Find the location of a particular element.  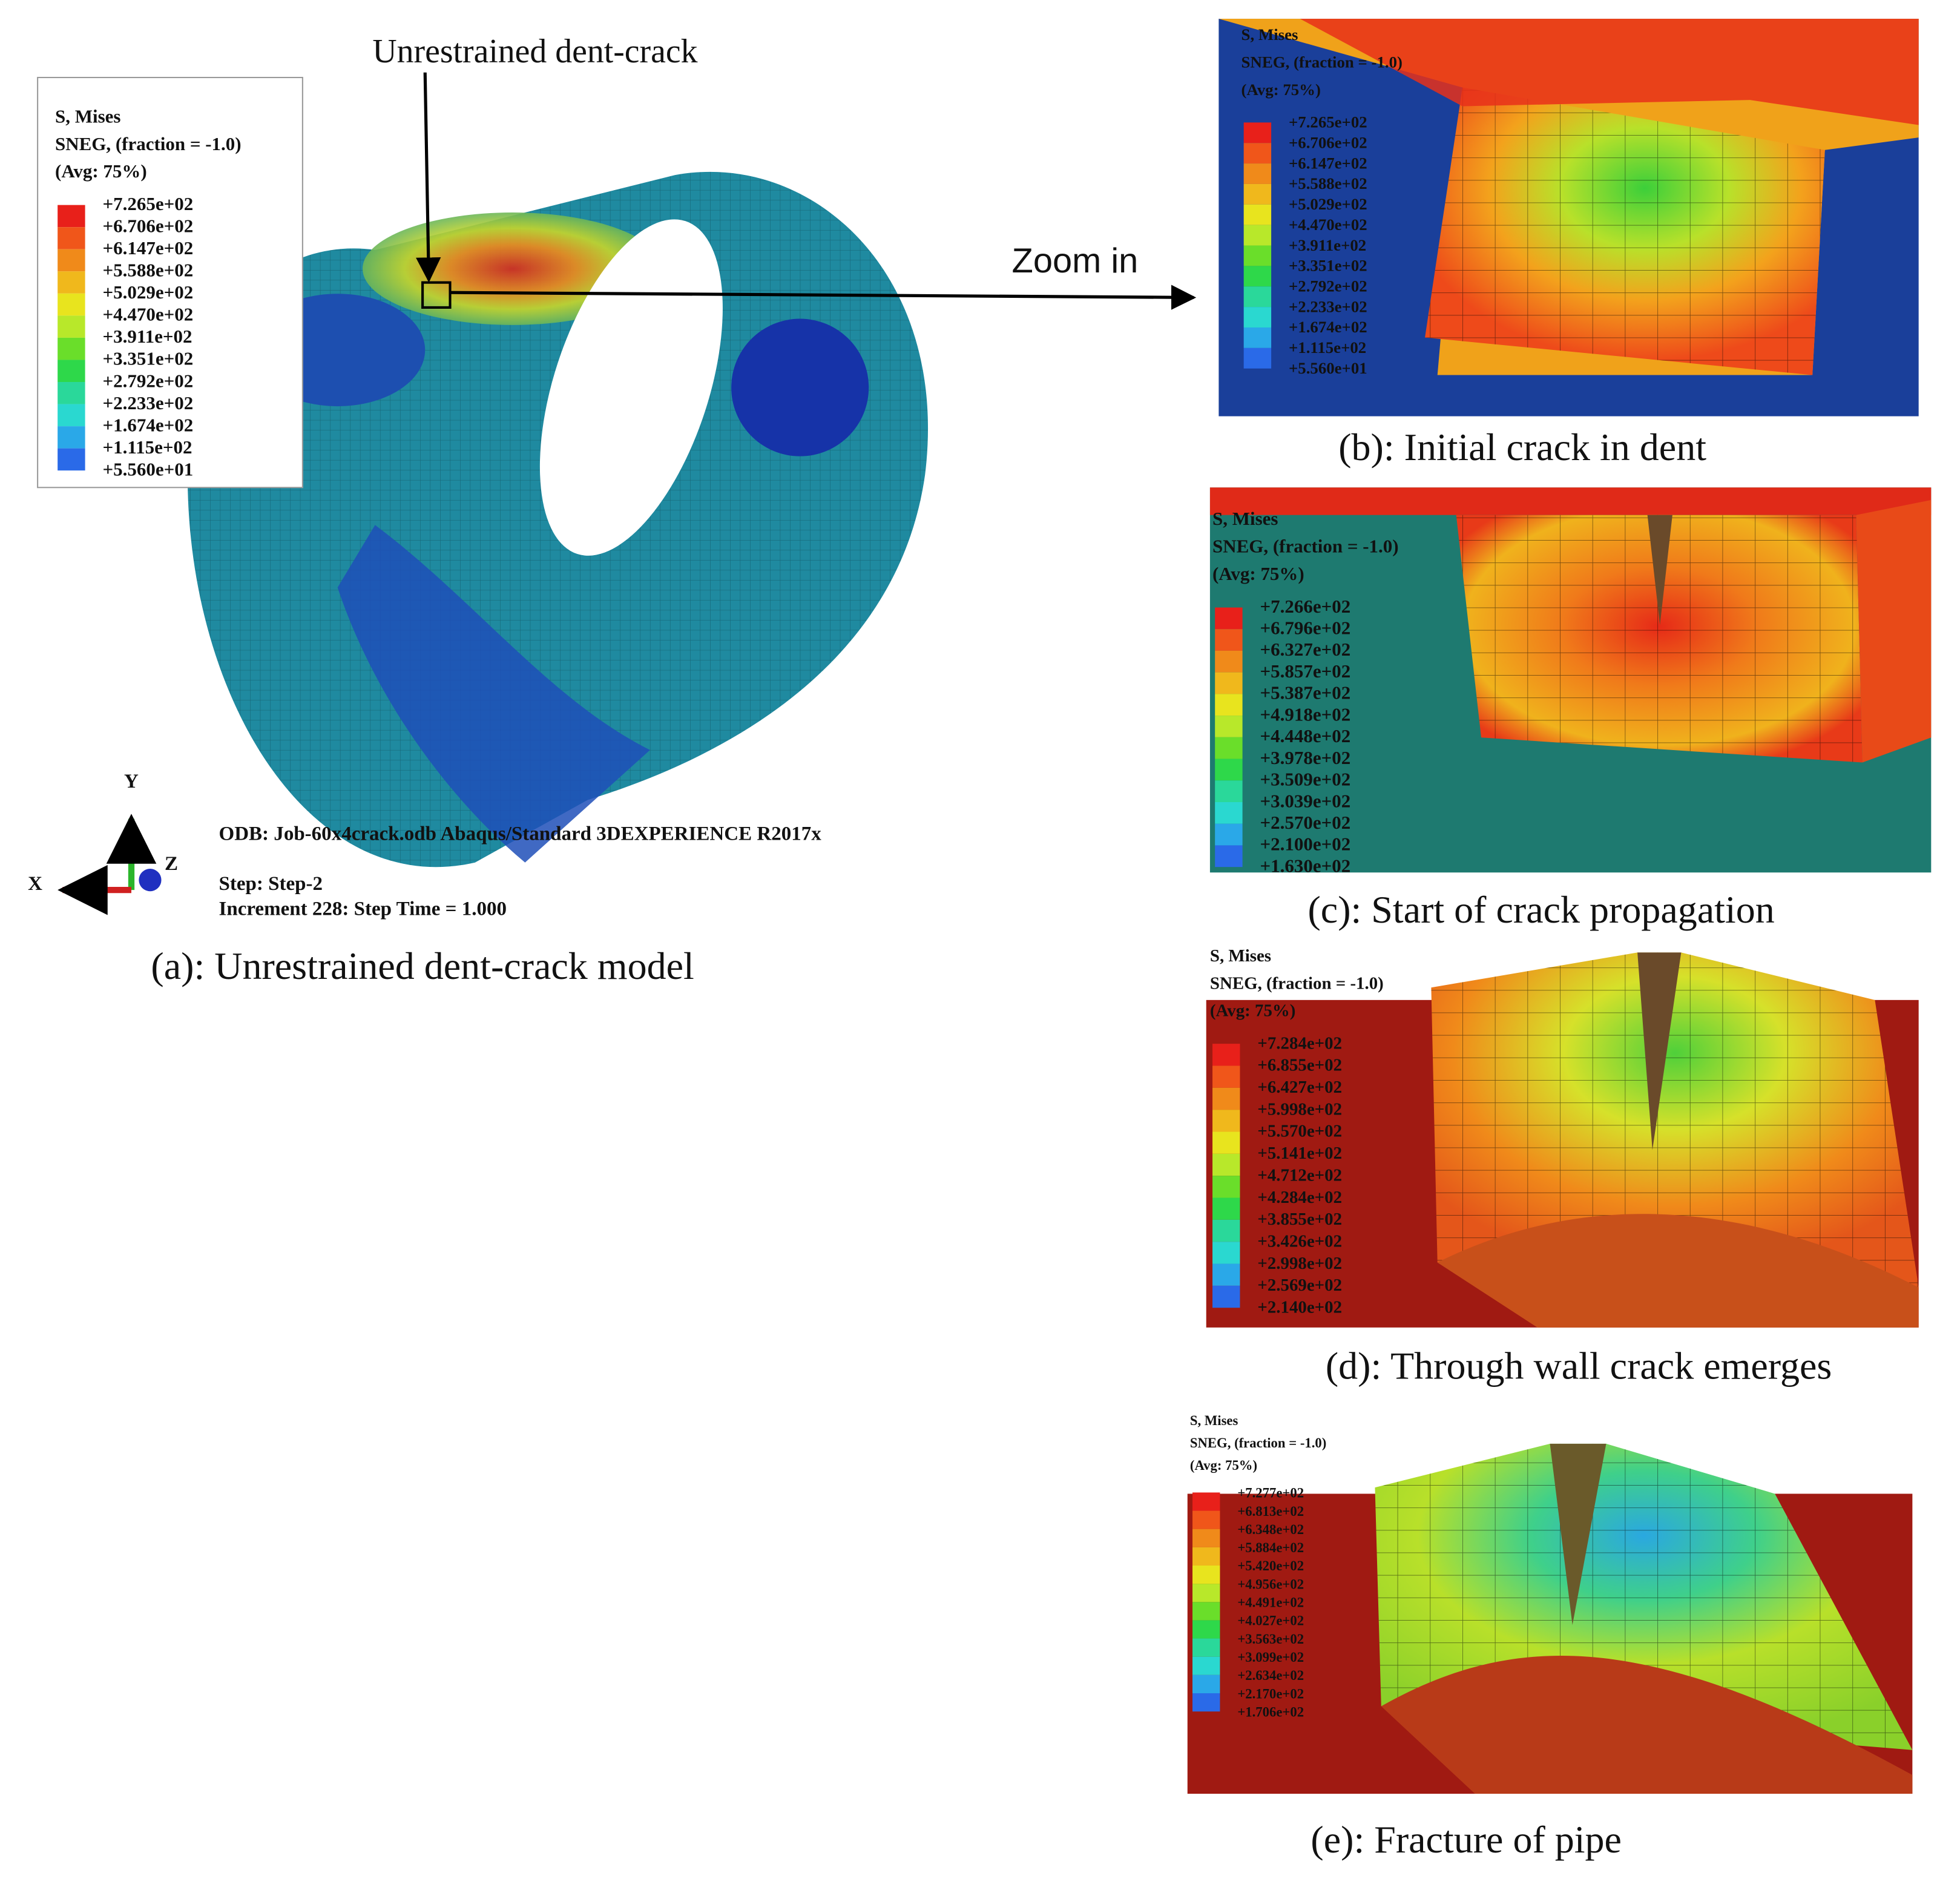

panel-caption: (c): Start of crack propagation is located at coordinates (1540, 909).